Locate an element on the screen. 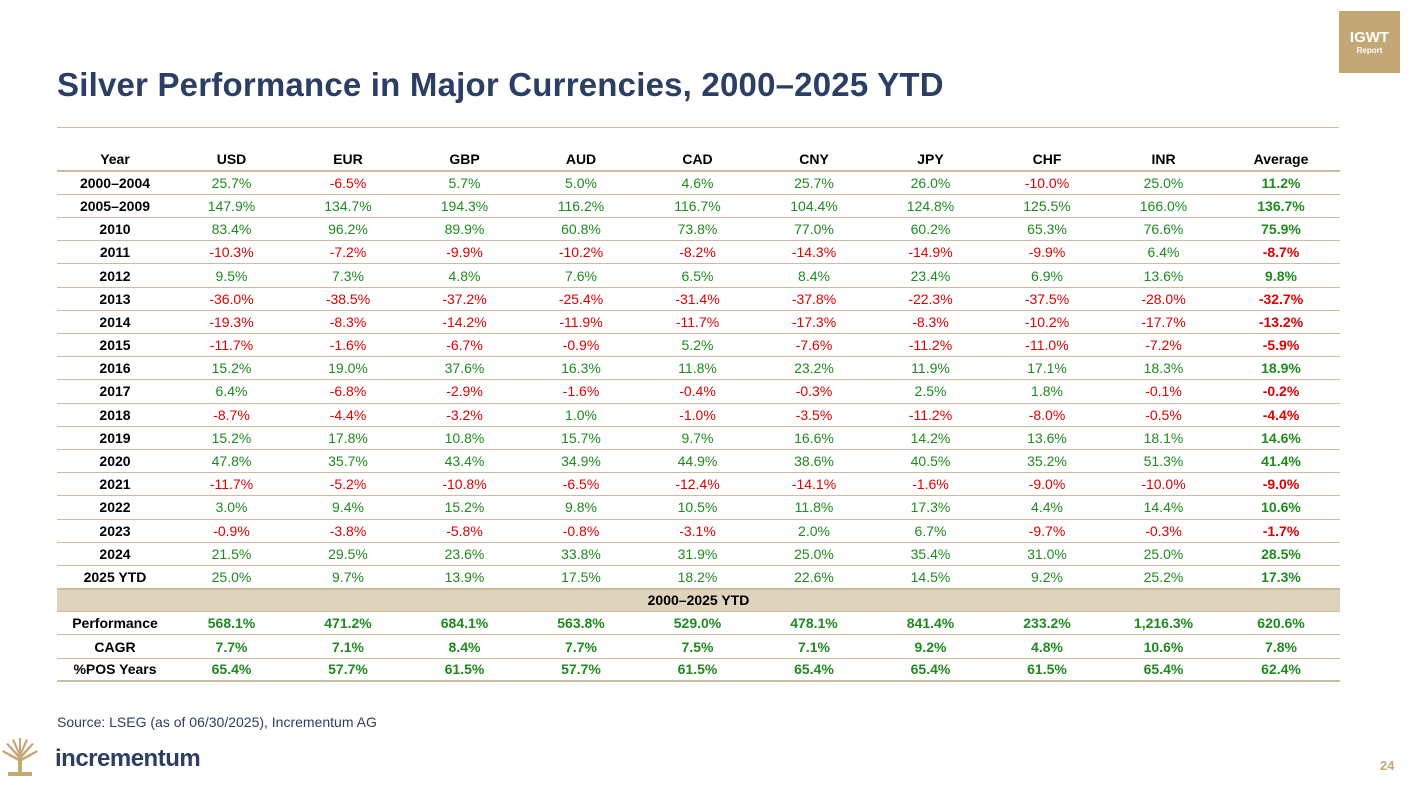 The image size is (1412, 785). value-cell: 125.5% is located at coordinates (1047, 206).